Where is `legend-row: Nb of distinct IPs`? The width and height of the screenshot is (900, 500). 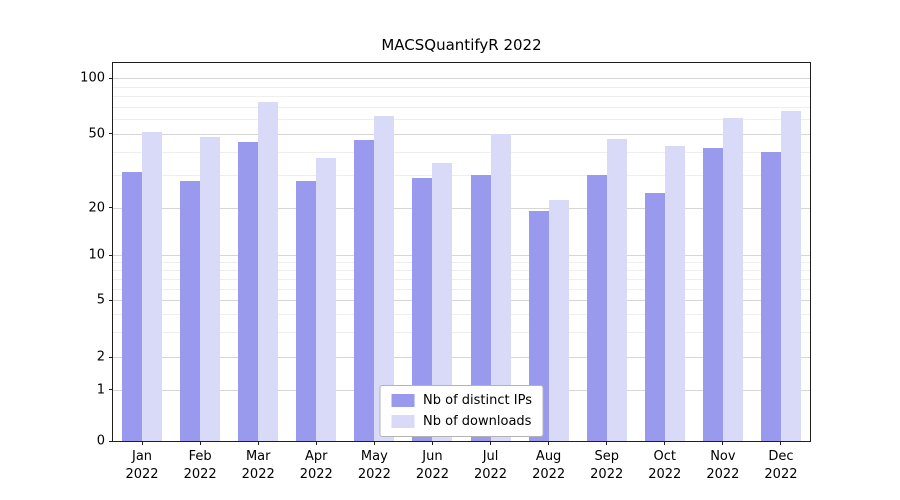
legend-row: Nb of distinct IPs is located at coordinates (461, 400).